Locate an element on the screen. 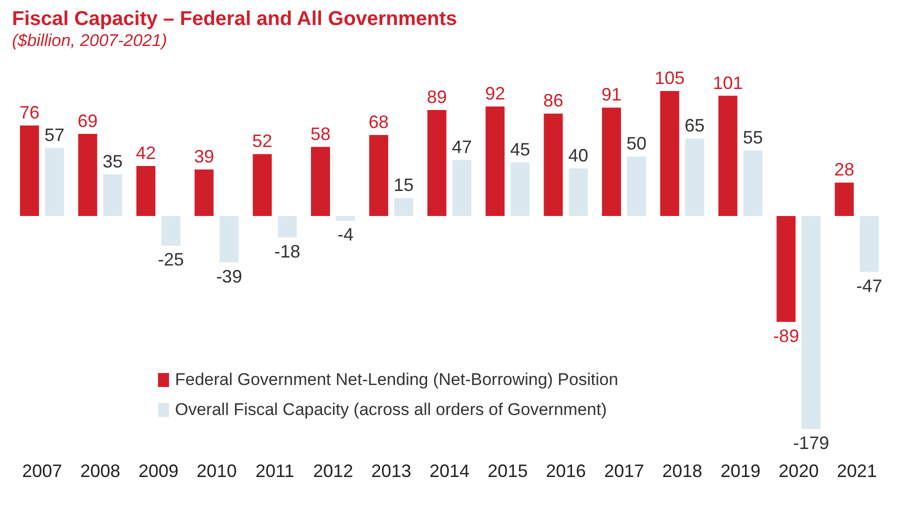  data-label: -179 is located at coordinates (811, 442).